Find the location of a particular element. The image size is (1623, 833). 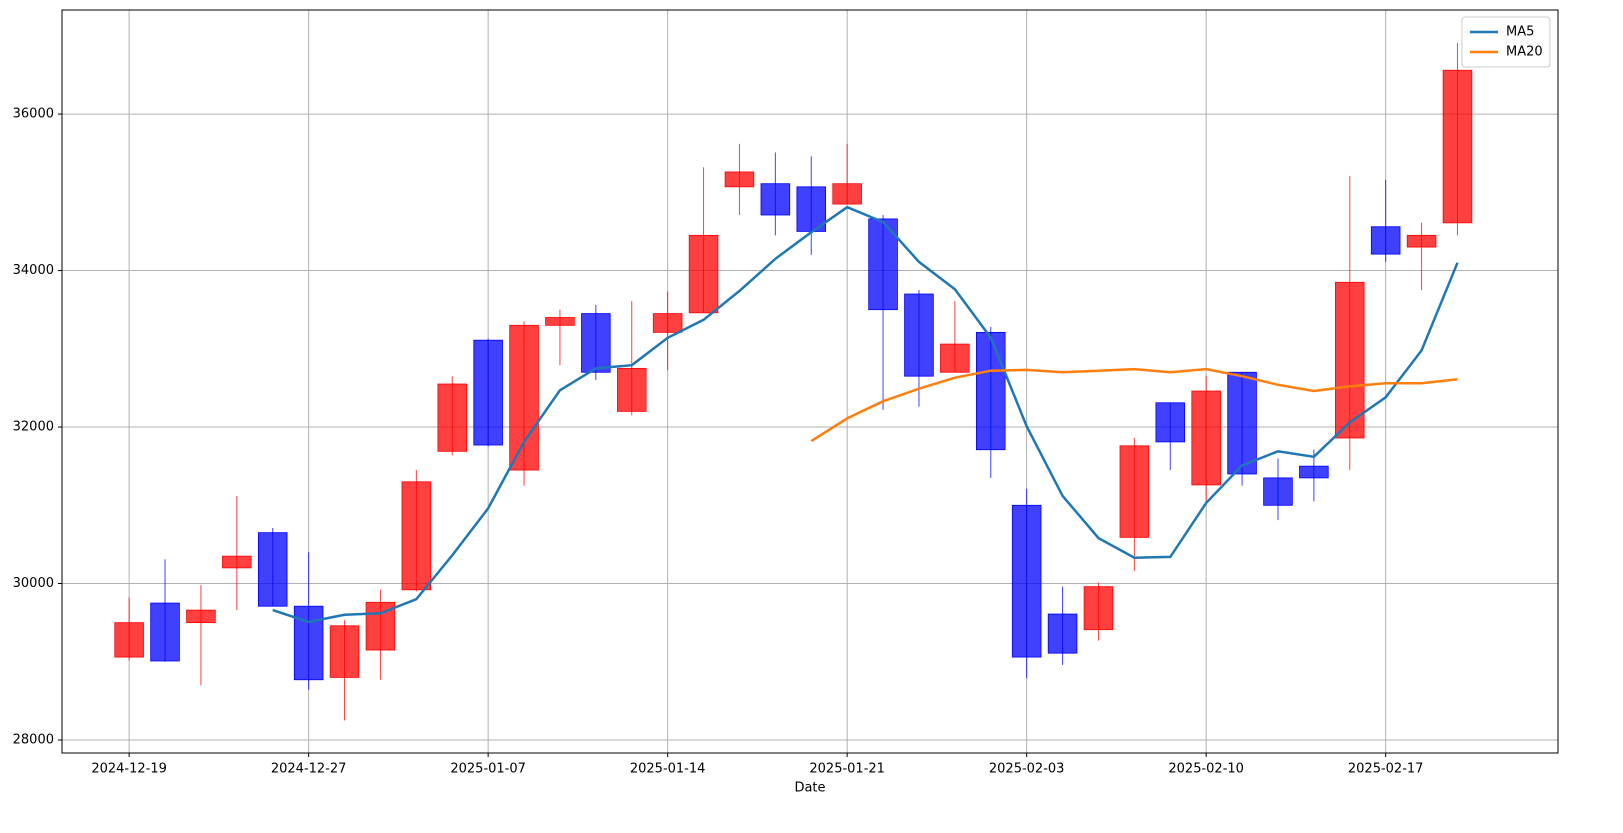

x-tick-label: 2025-02-03 is located at coordinates (1027, 769).